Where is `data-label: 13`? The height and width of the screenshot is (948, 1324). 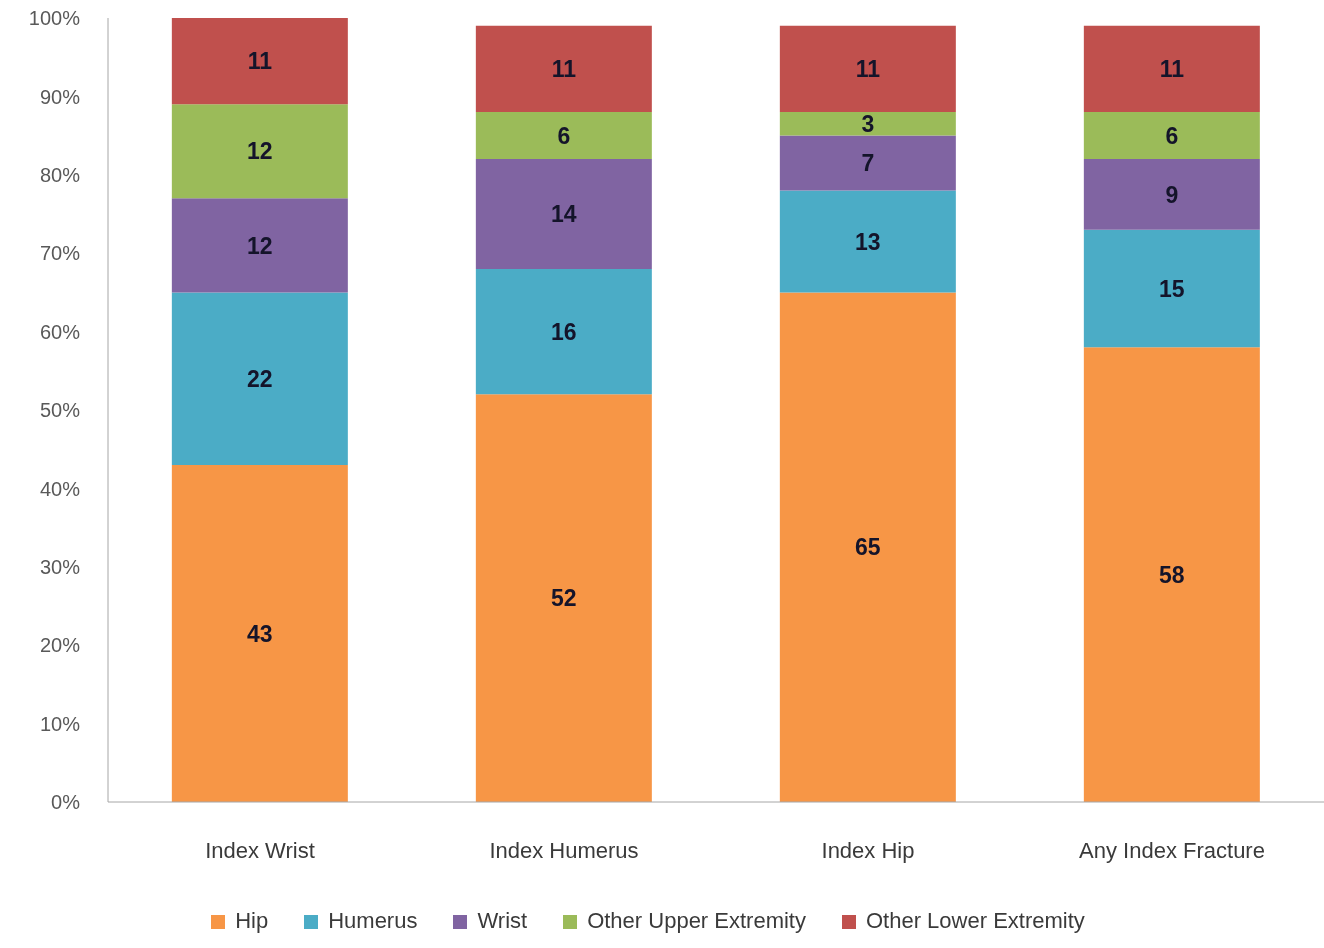 data-label: 13 is located at coordinates (868, 241).